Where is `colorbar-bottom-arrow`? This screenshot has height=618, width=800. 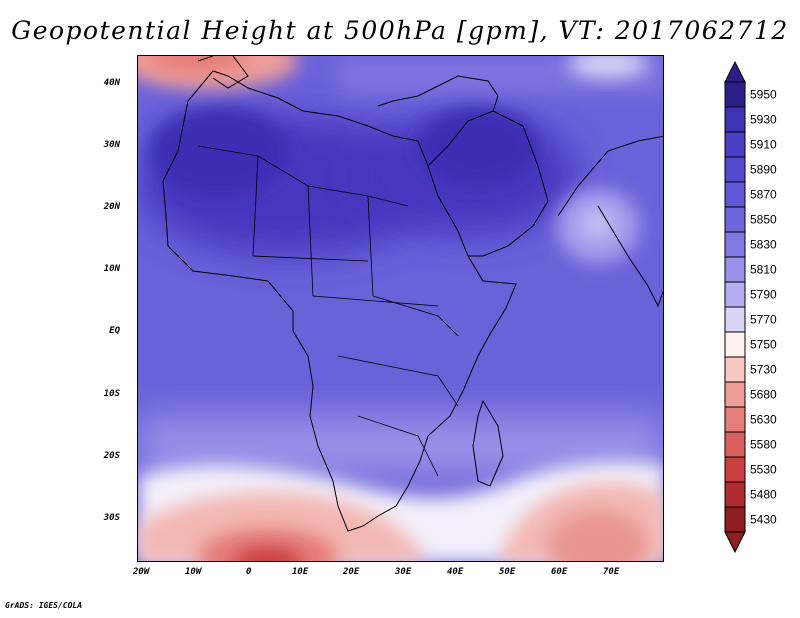
colorbar-bottom-arrow is located at coordinates (735, 542).